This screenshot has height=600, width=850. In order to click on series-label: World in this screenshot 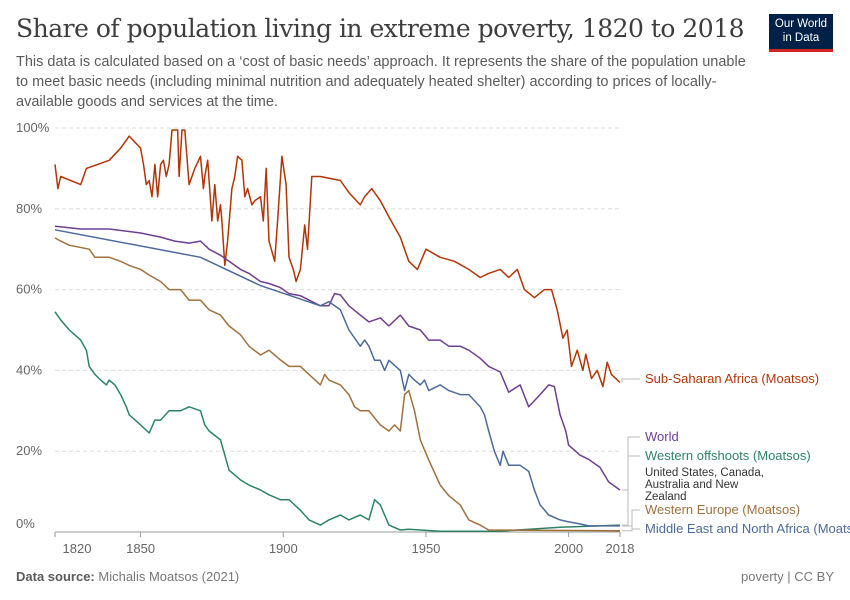, I will do `click(662, 436)`.